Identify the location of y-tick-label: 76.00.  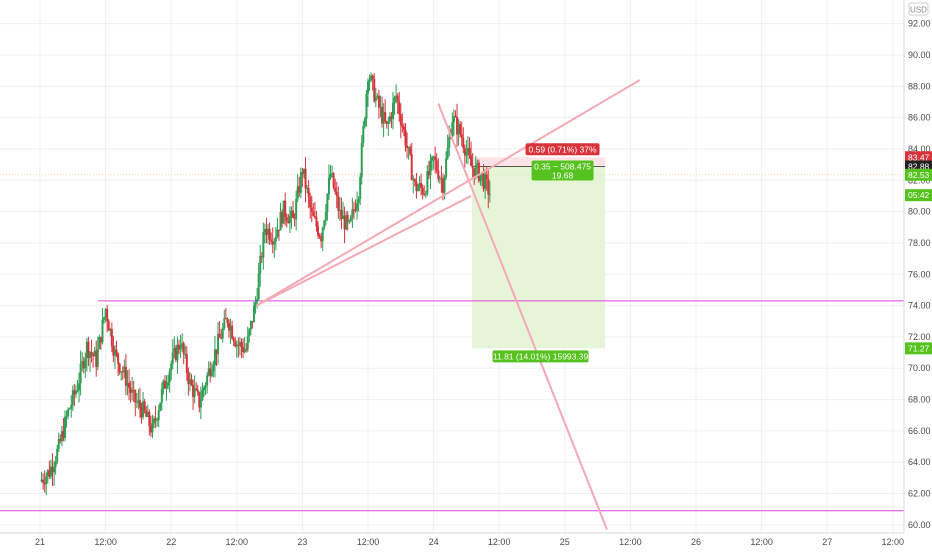
(919, 274).